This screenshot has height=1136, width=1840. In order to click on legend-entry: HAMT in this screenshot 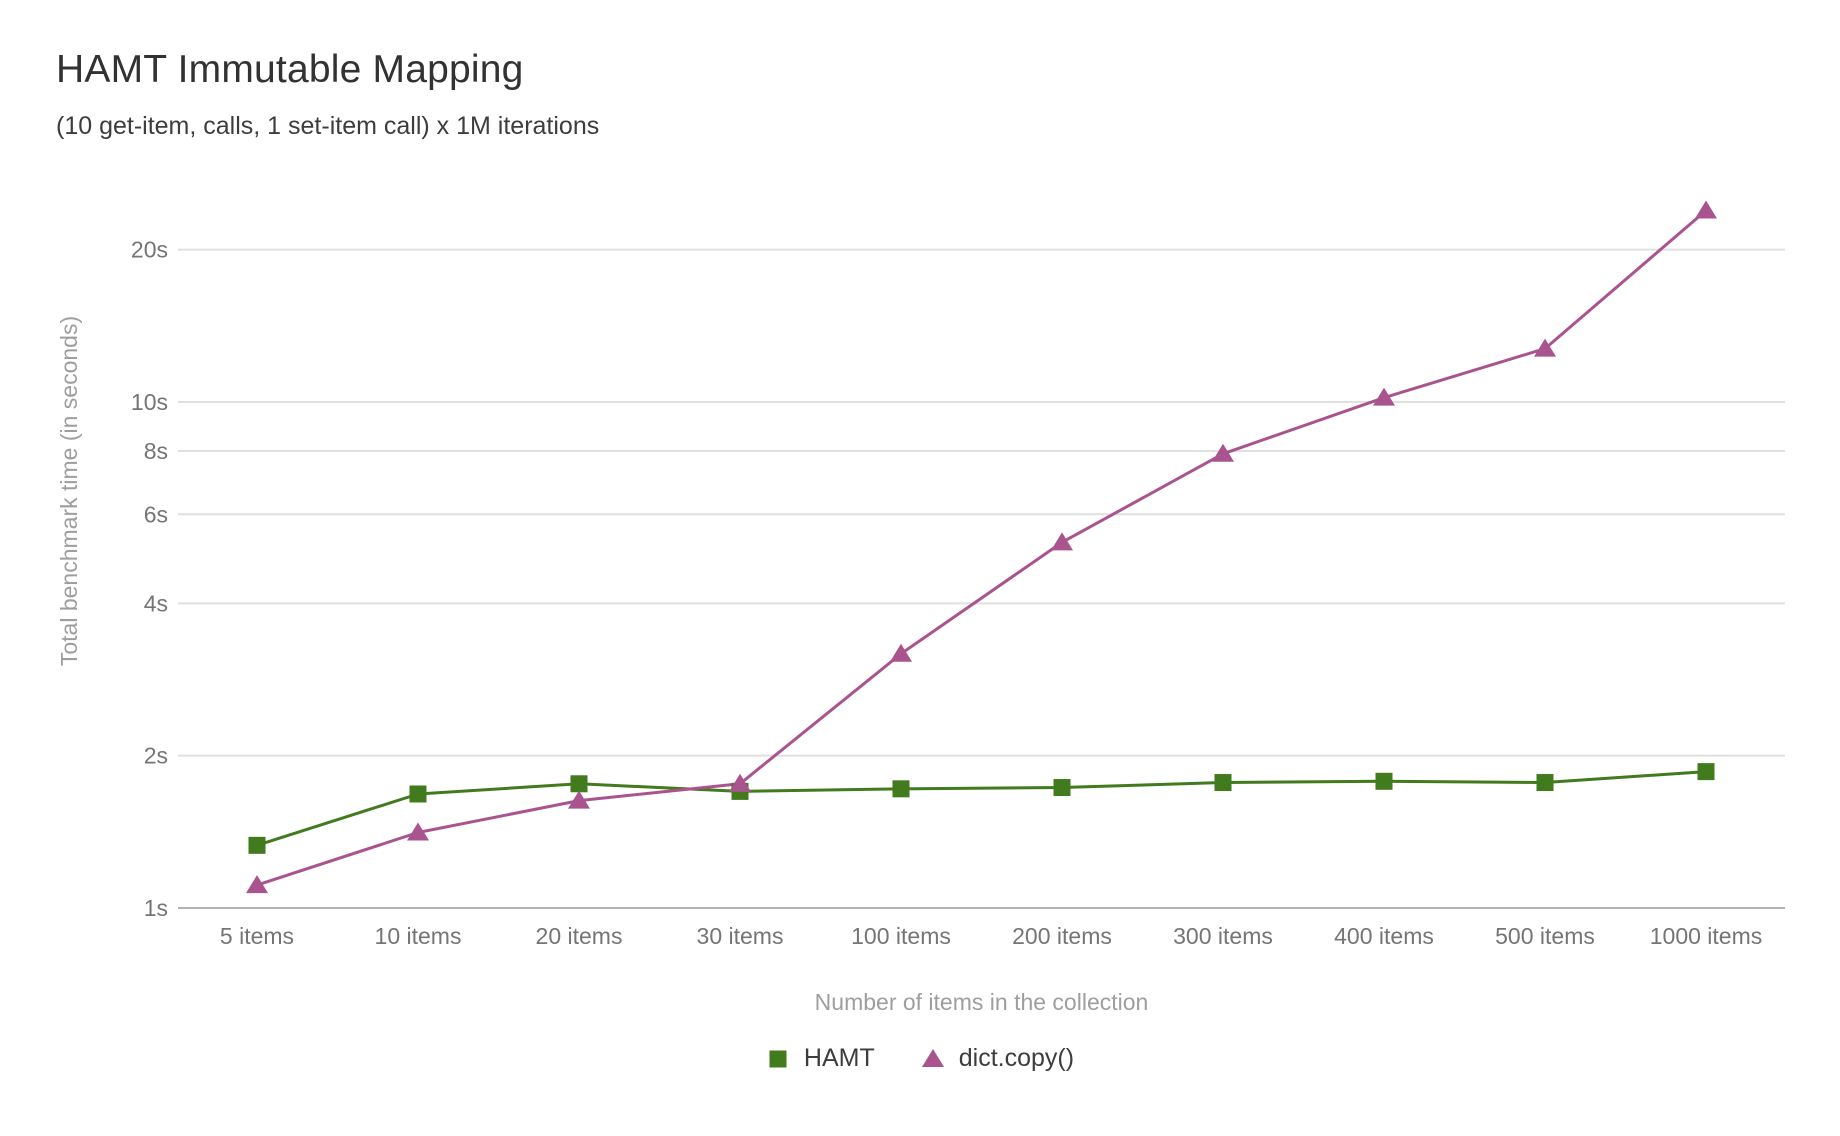, I will do `click(820, 1058)`.